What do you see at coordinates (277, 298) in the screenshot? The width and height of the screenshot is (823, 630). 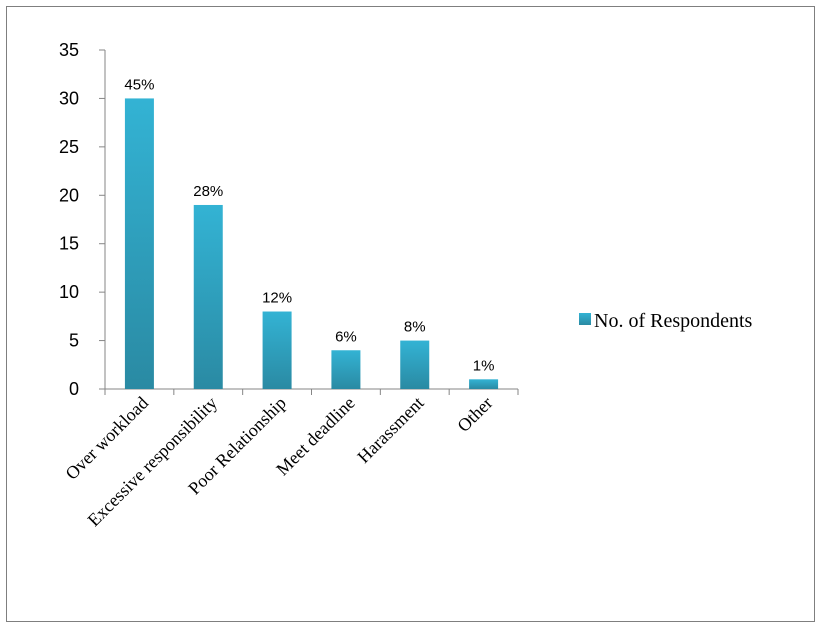 I see `data-label: 12%` at bounding box center [277, 298].